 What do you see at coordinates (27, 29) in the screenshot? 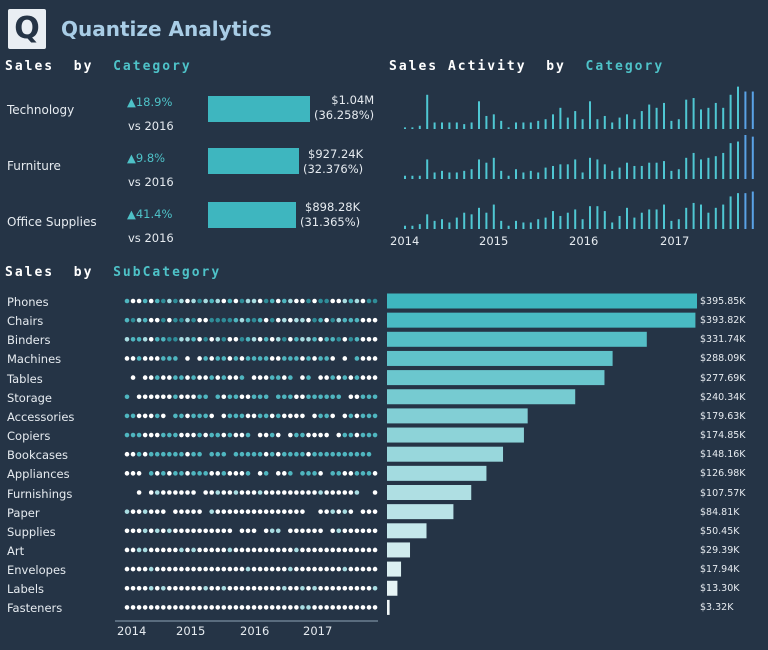
I see `app-logo: Q` at bounding box center [27, 29].